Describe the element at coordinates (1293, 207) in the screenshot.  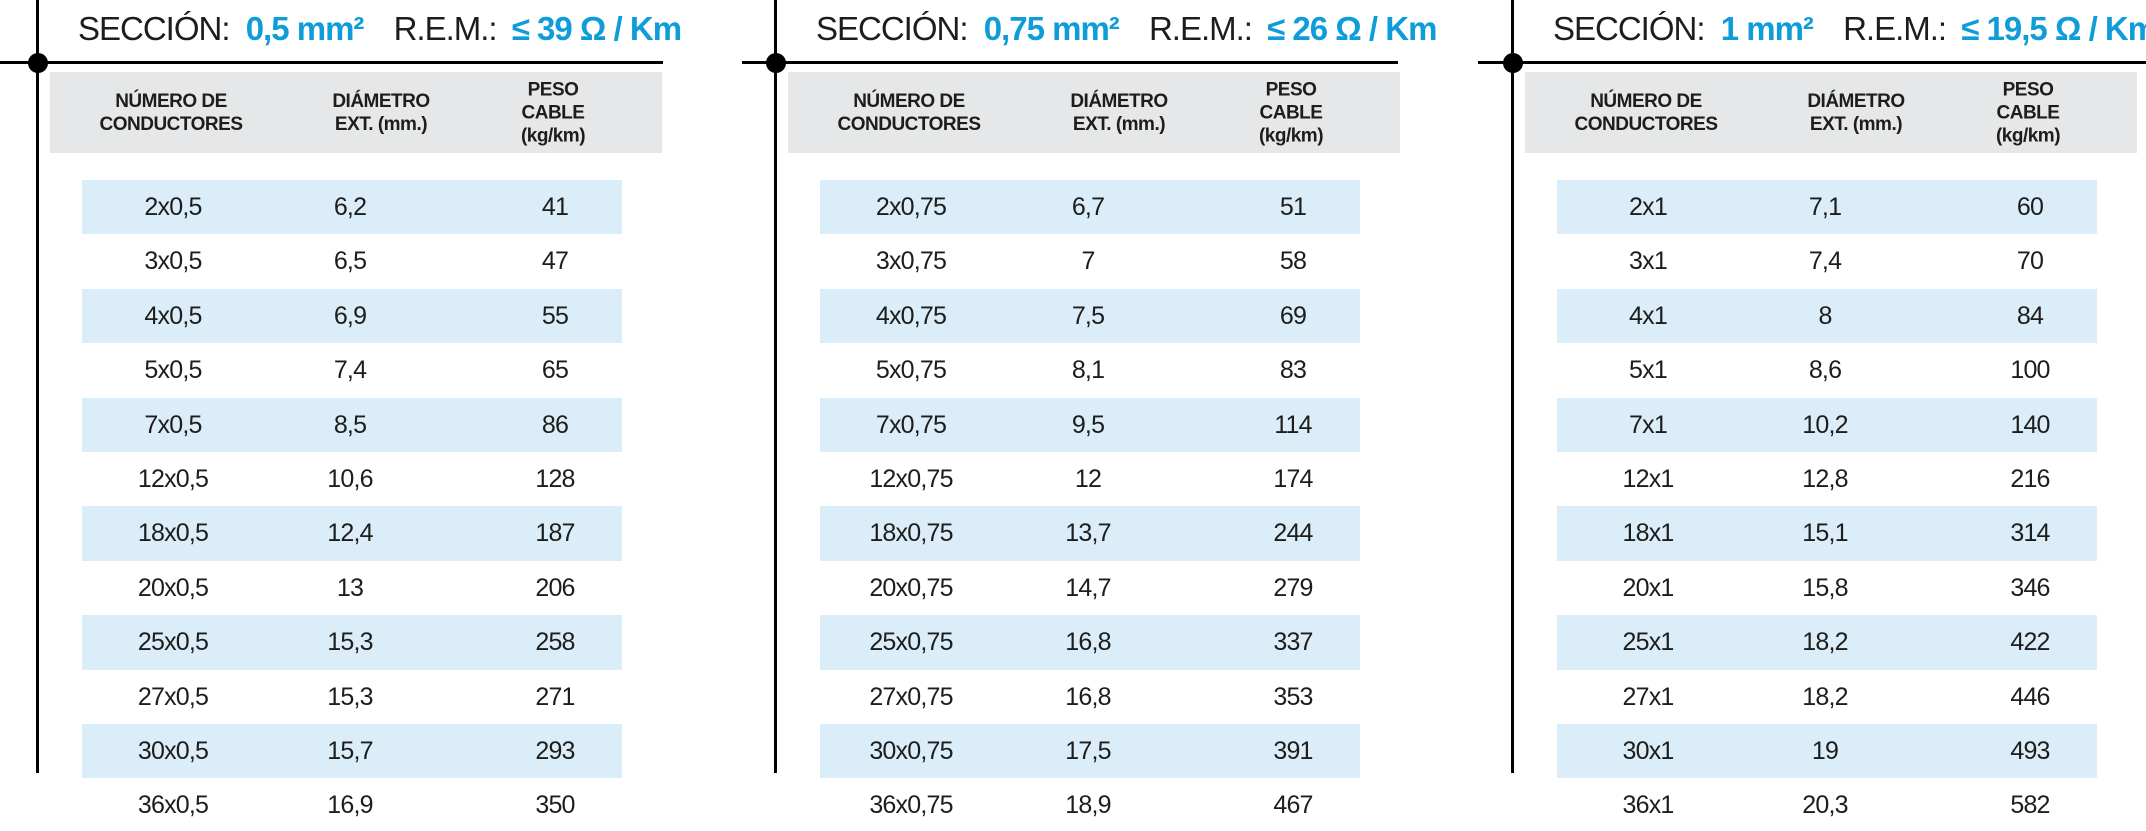
I see `table-cell: 51` at that location.